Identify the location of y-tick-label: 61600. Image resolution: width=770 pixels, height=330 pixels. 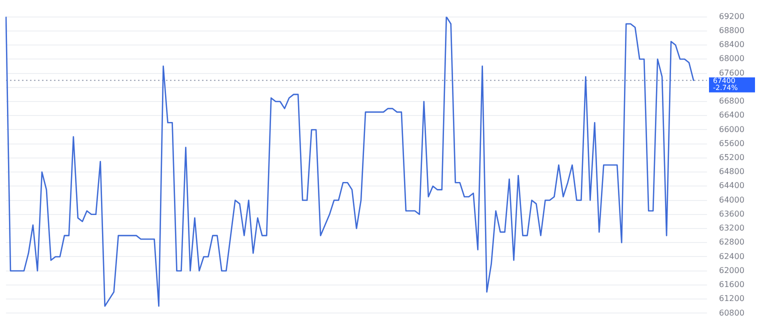
(731, 285).